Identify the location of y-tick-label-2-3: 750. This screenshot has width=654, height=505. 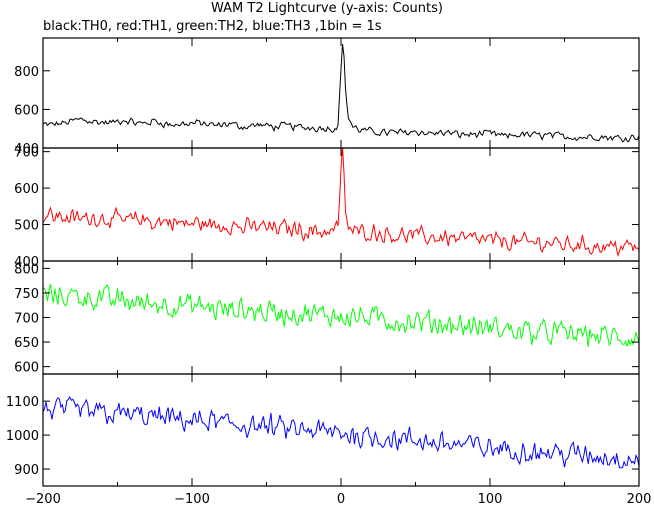
(26, 294).